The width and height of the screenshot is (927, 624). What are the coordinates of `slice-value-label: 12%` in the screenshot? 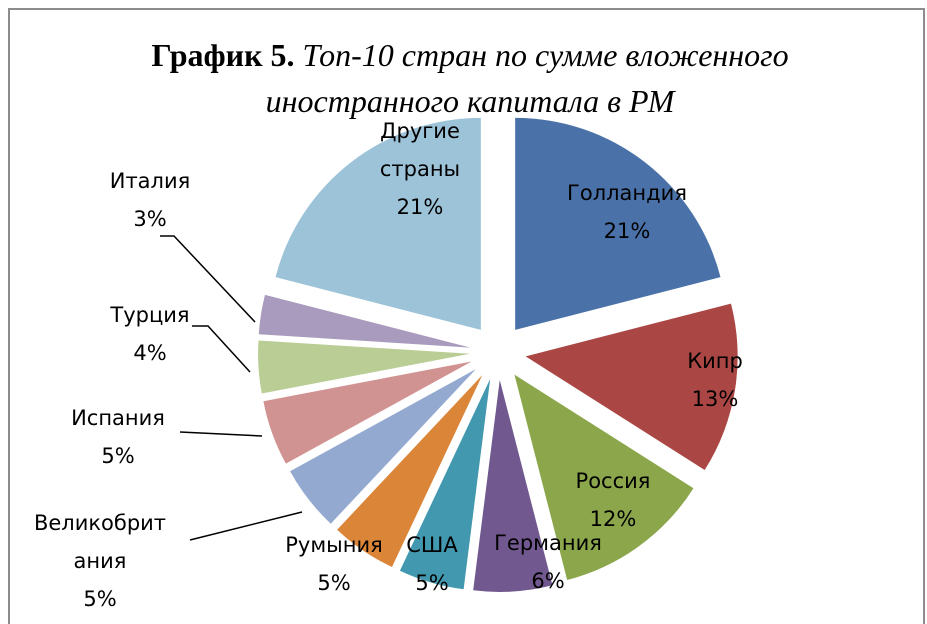 It's located at (613, 519).